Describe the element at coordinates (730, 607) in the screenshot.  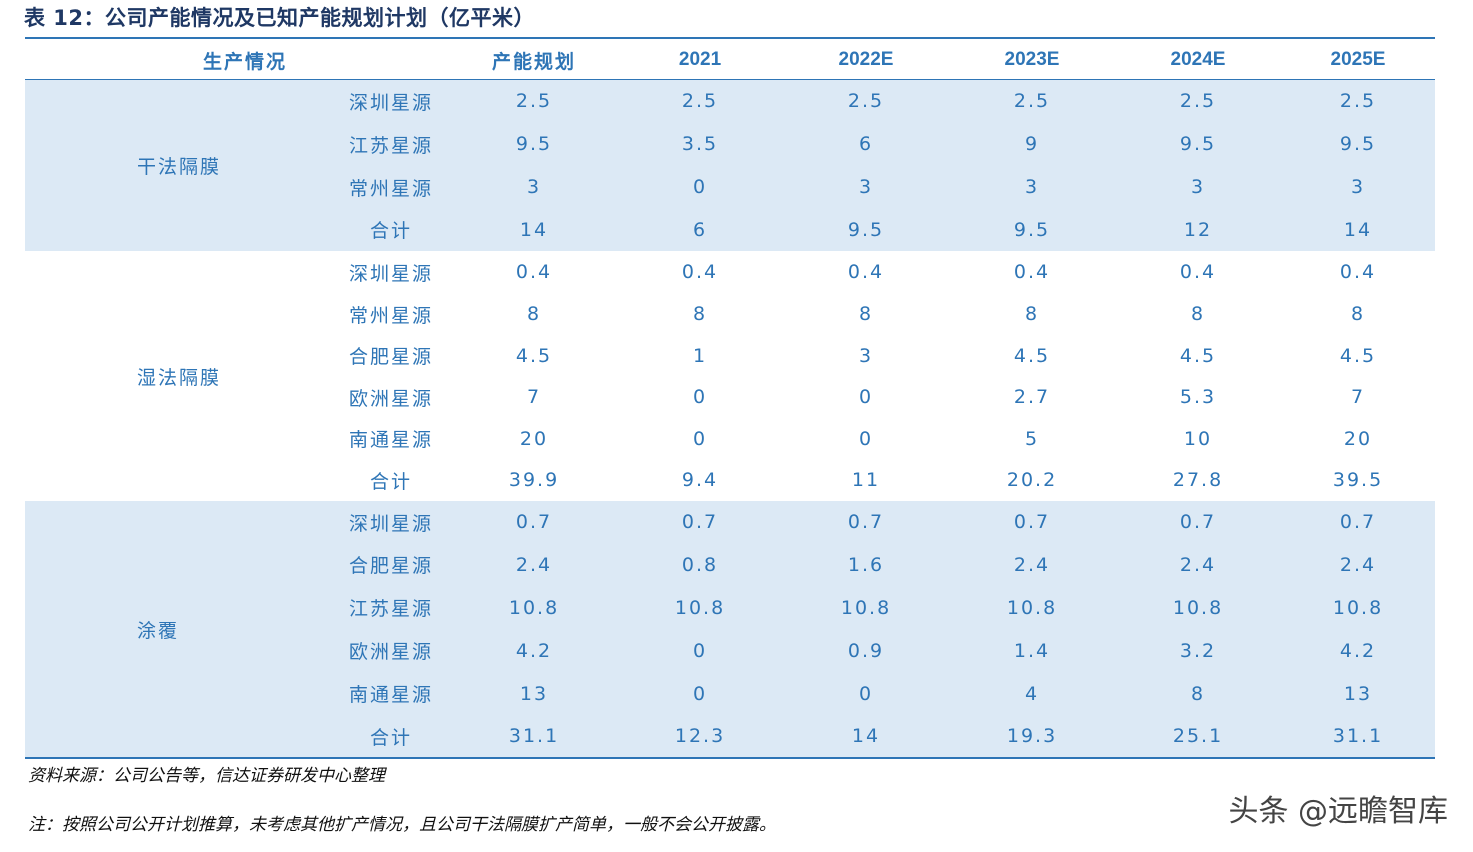
I see `table-row: 江苏星源 10.8 10.8 10.8 10.8 10.8 10.8` at that location.